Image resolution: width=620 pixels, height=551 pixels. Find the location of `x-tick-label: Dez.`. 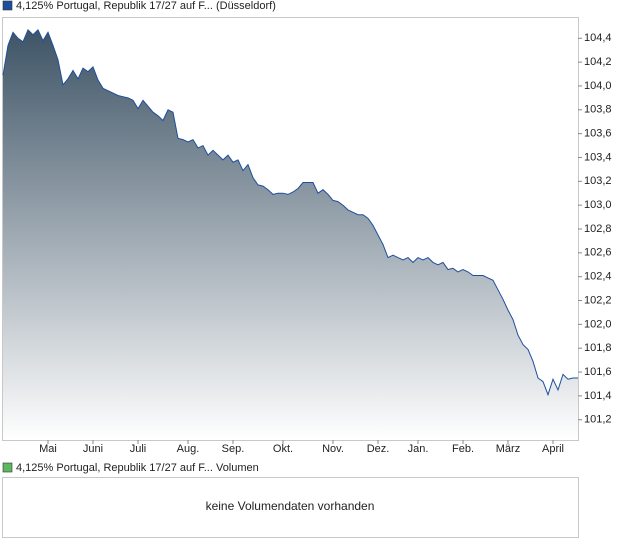

x-tick-label: Dez. is located at coordinates (378, 449).